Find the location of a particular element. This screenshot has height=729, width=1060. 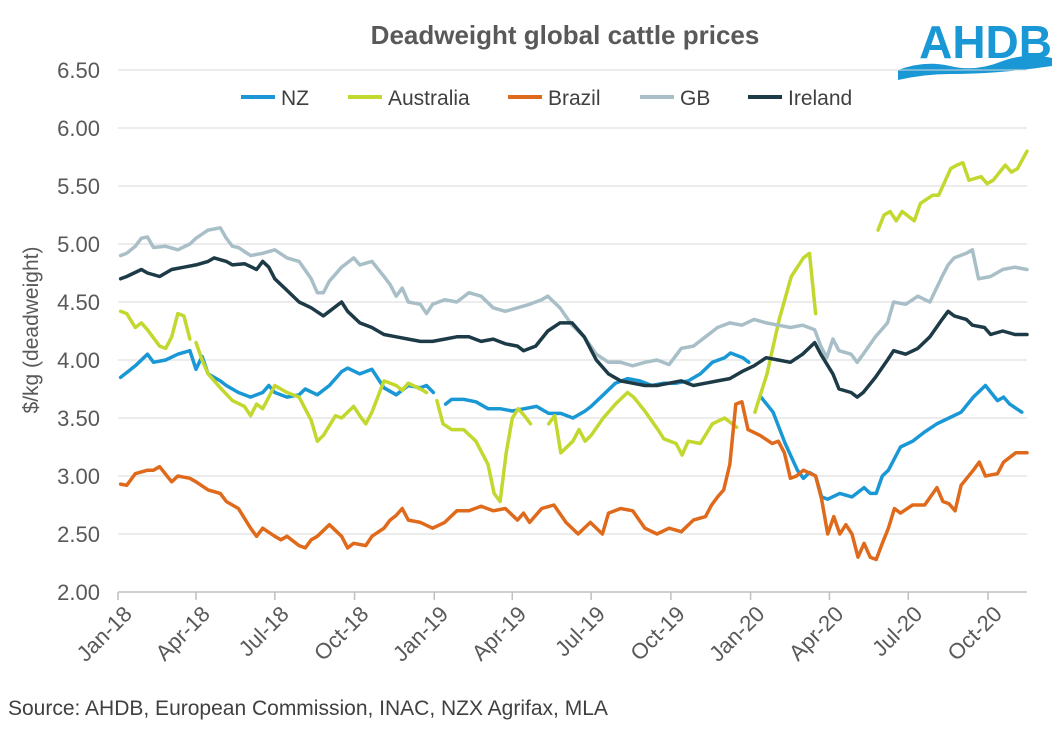

x-tick-label: Jan-18 is located at coordinates (104, 633).